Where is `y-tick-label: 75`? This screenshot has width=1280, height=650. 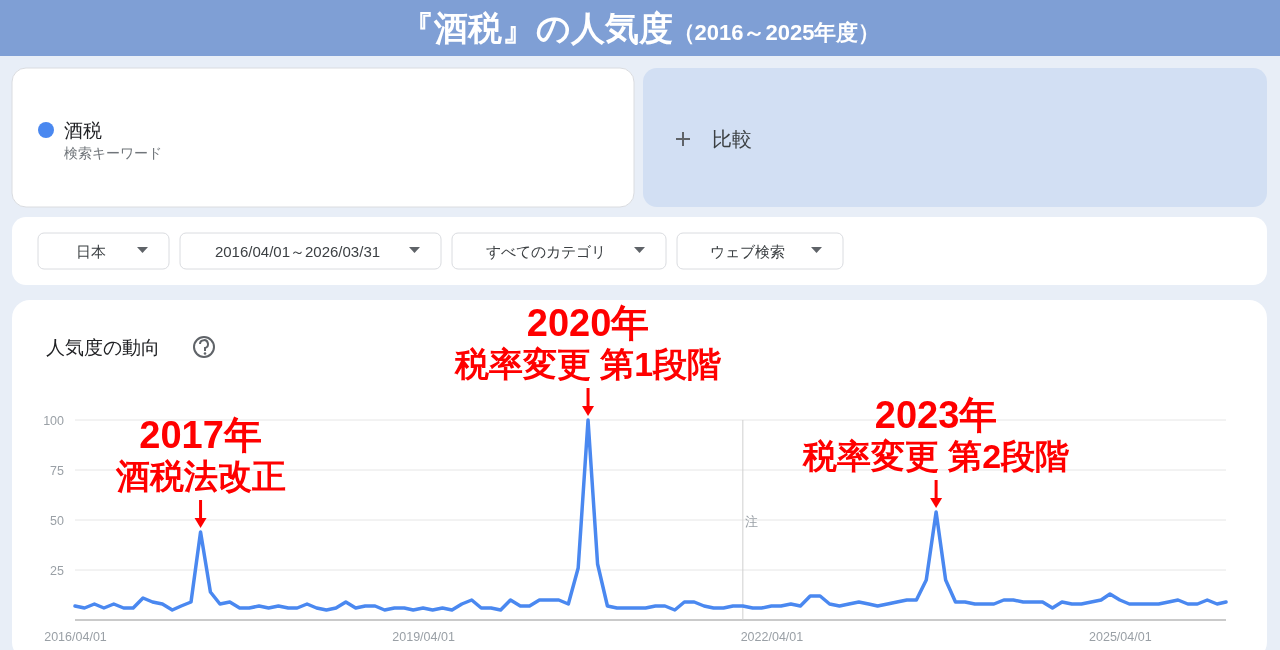 y-tick-label: 75 is located at coordinates (57, 470).